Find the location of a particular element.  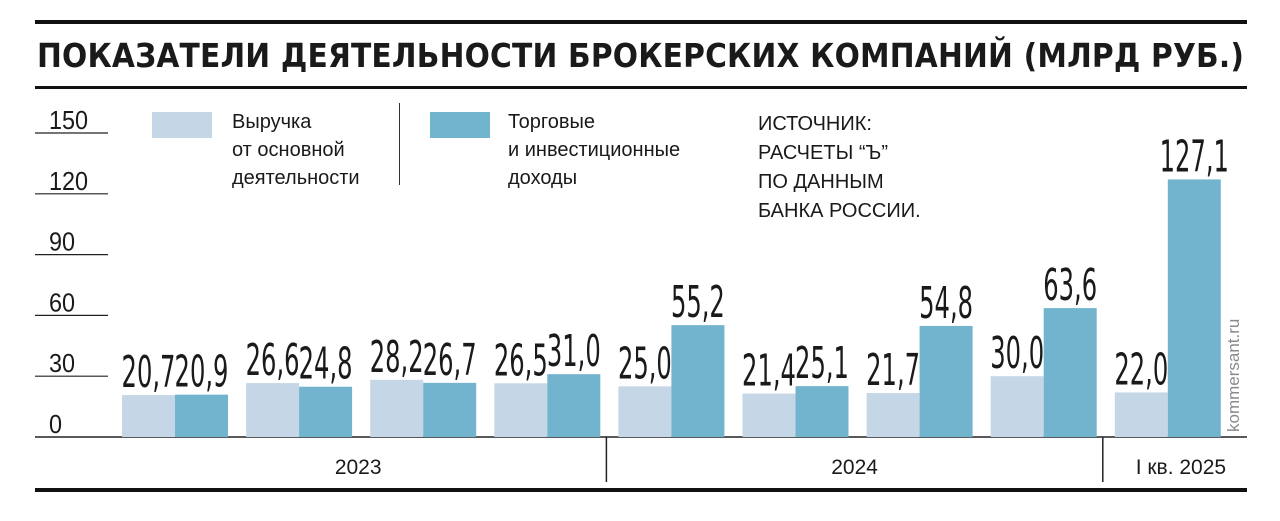

data-label: 20,9 is located at coordinates (202, 372).